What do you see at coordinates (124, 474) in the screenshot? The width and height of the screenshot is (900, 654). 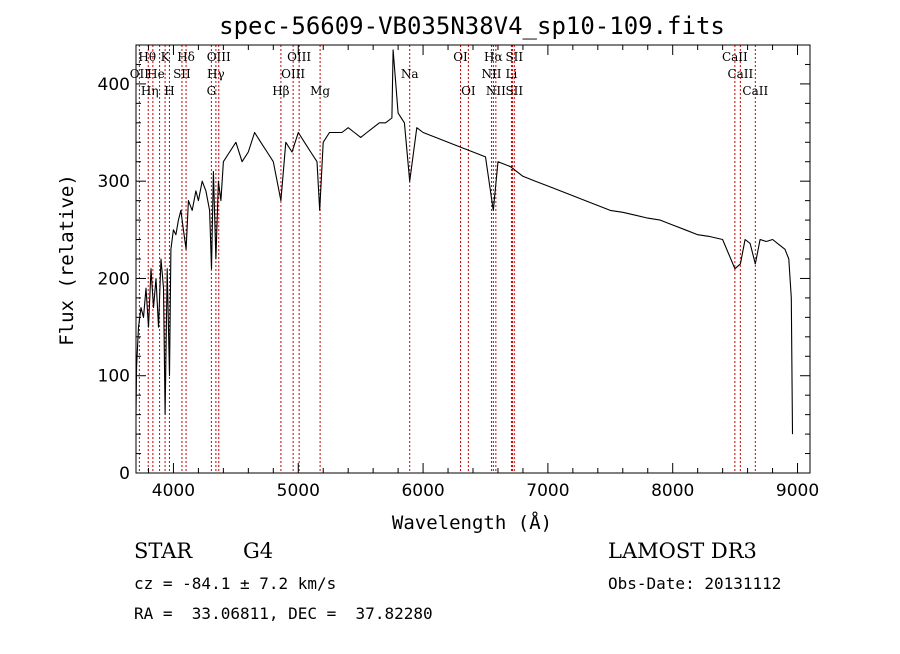 I see `y-tick-label: 0` at bounding box center [124, 474].